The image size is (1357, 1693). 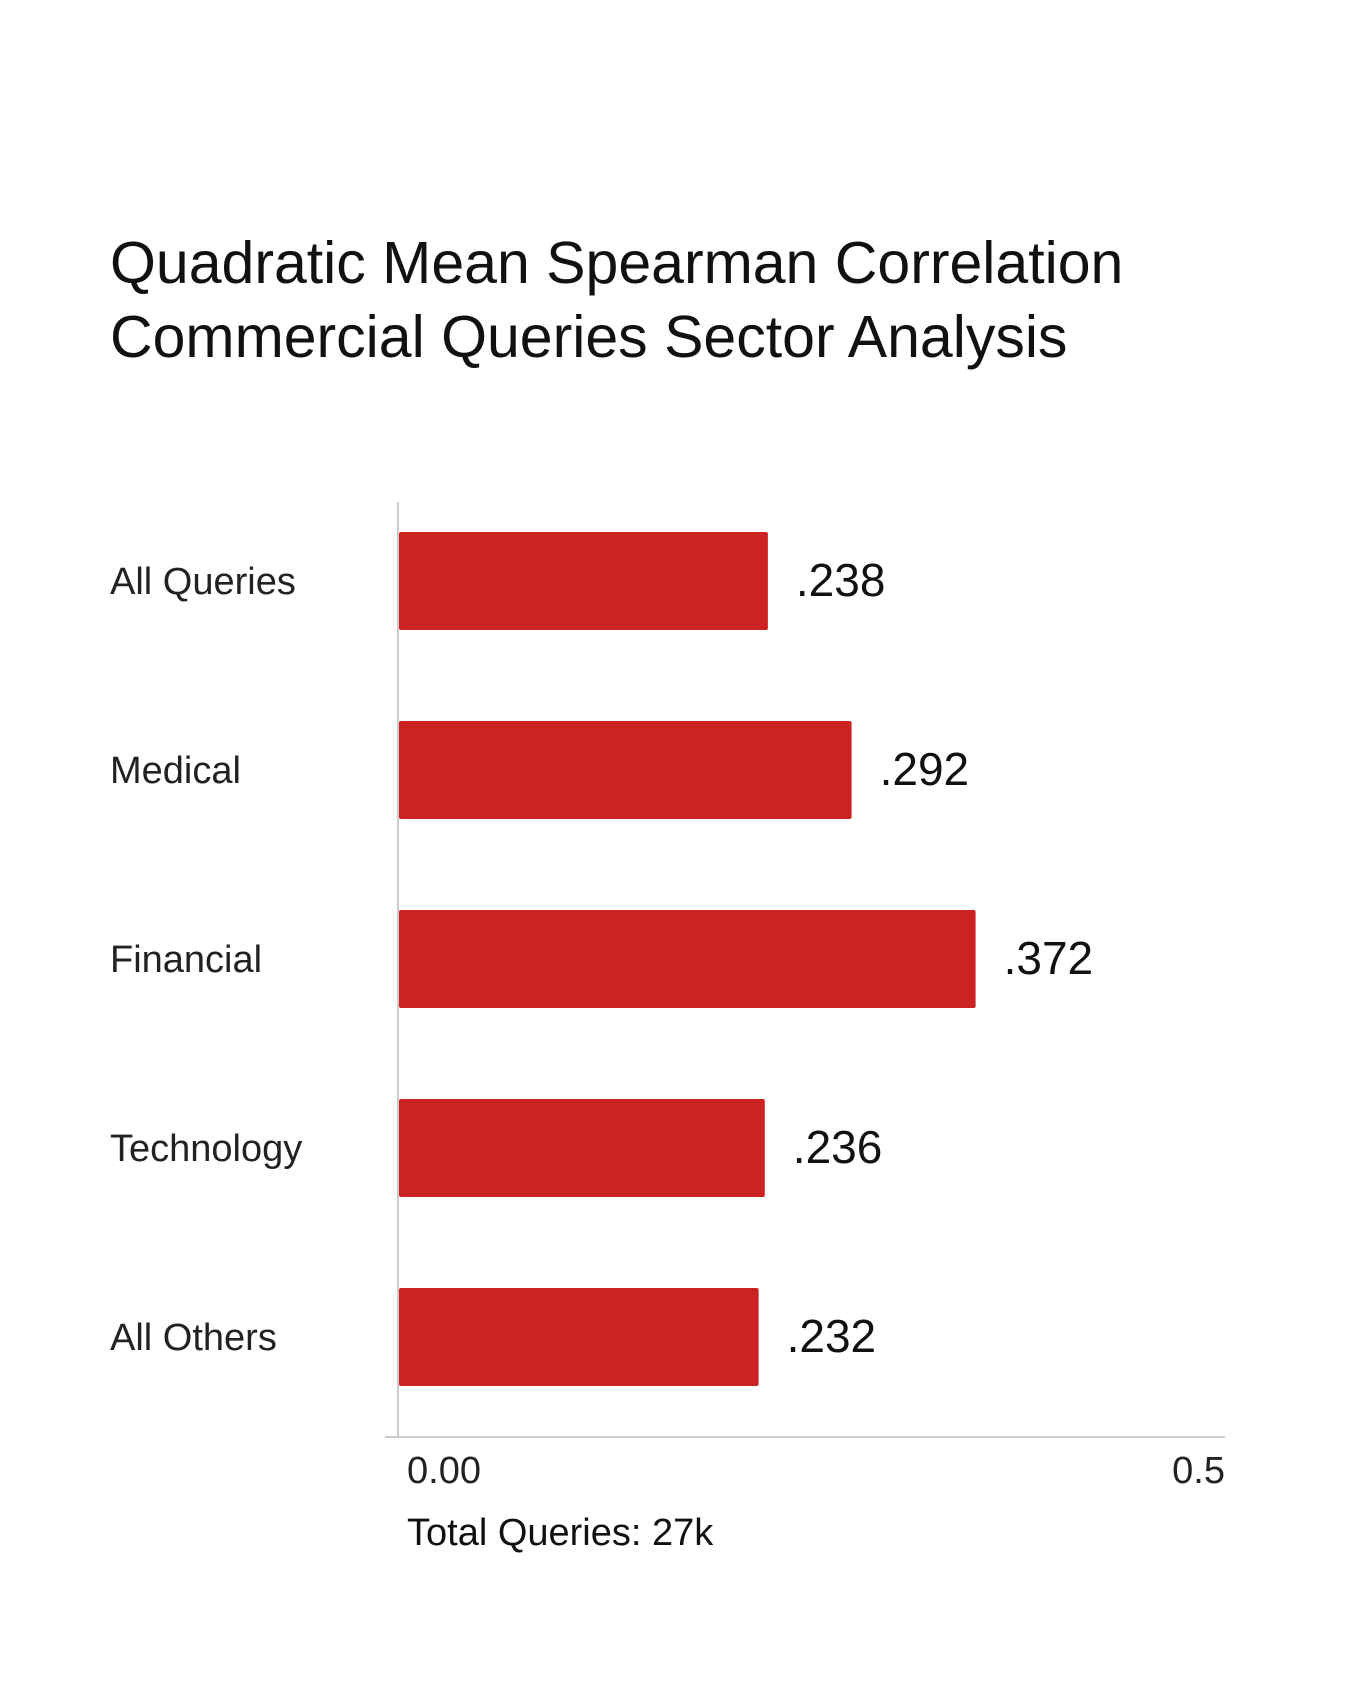 I want to click on x-axis-title: Total Queries: 27k, so click(x=560, y=1533).